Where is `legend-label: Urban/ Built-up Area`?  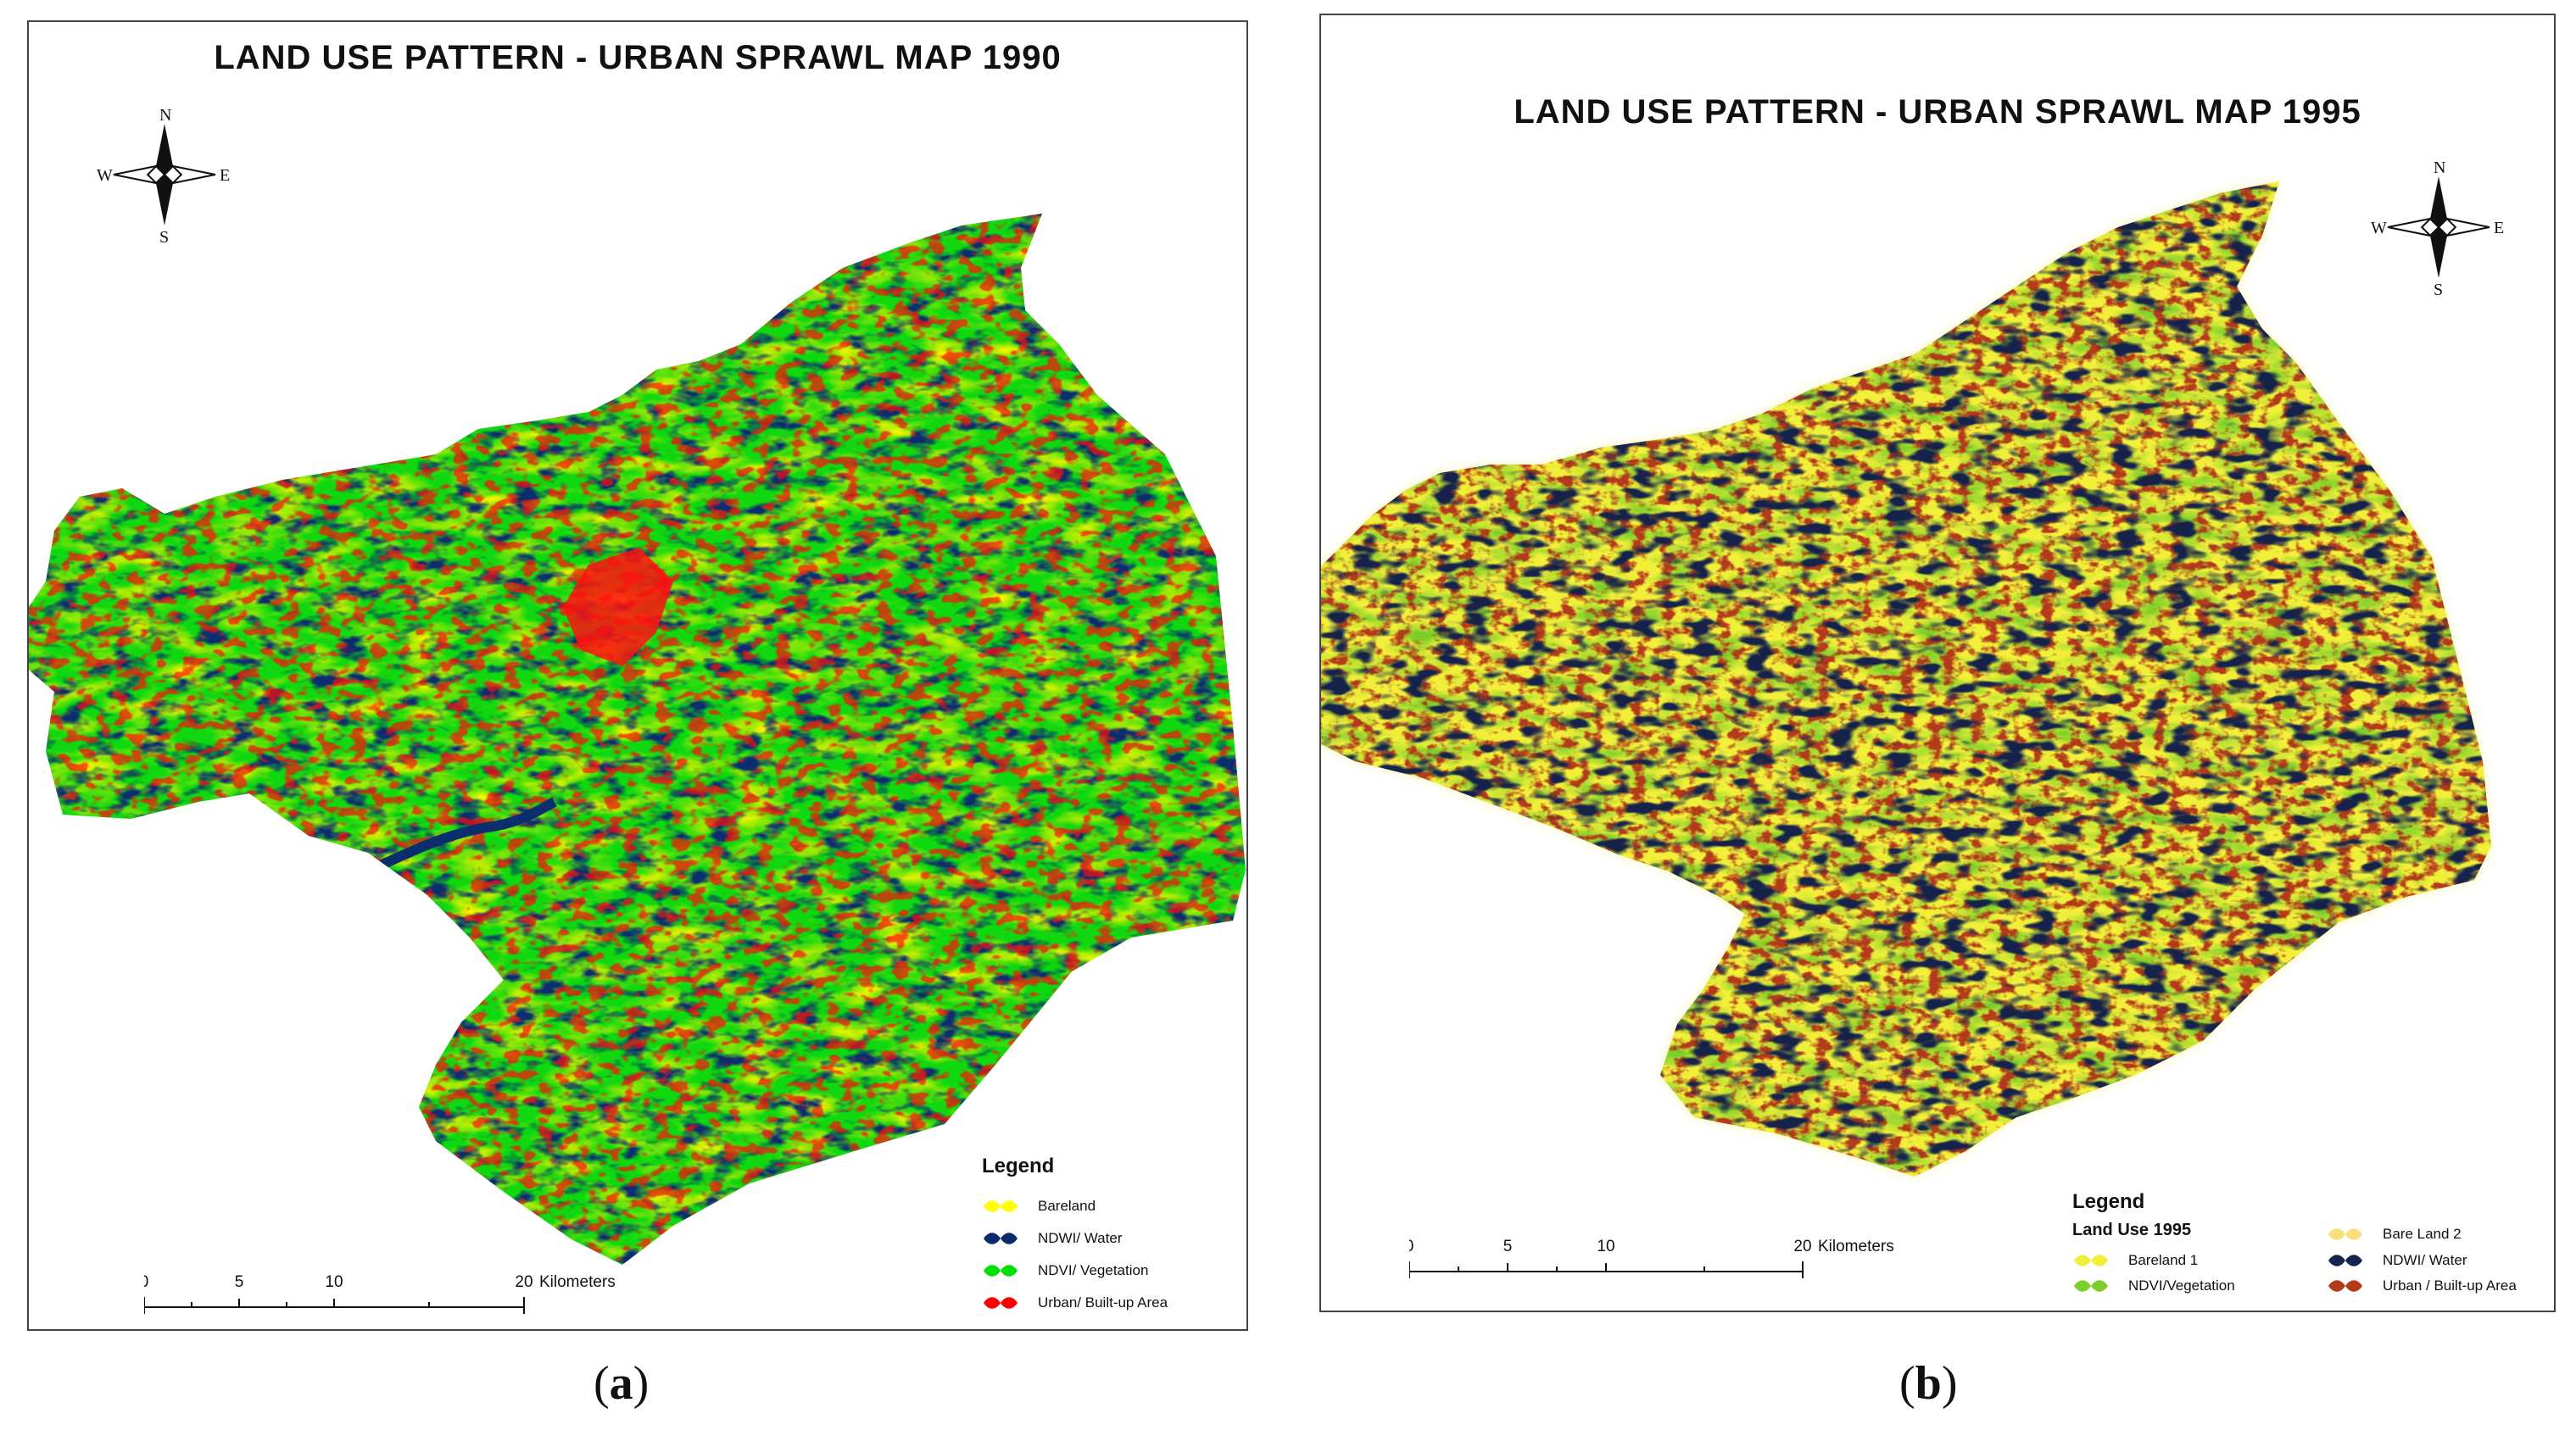 legend-label: Urban/ Built-up Area is located at coordinates (1103, 1302).